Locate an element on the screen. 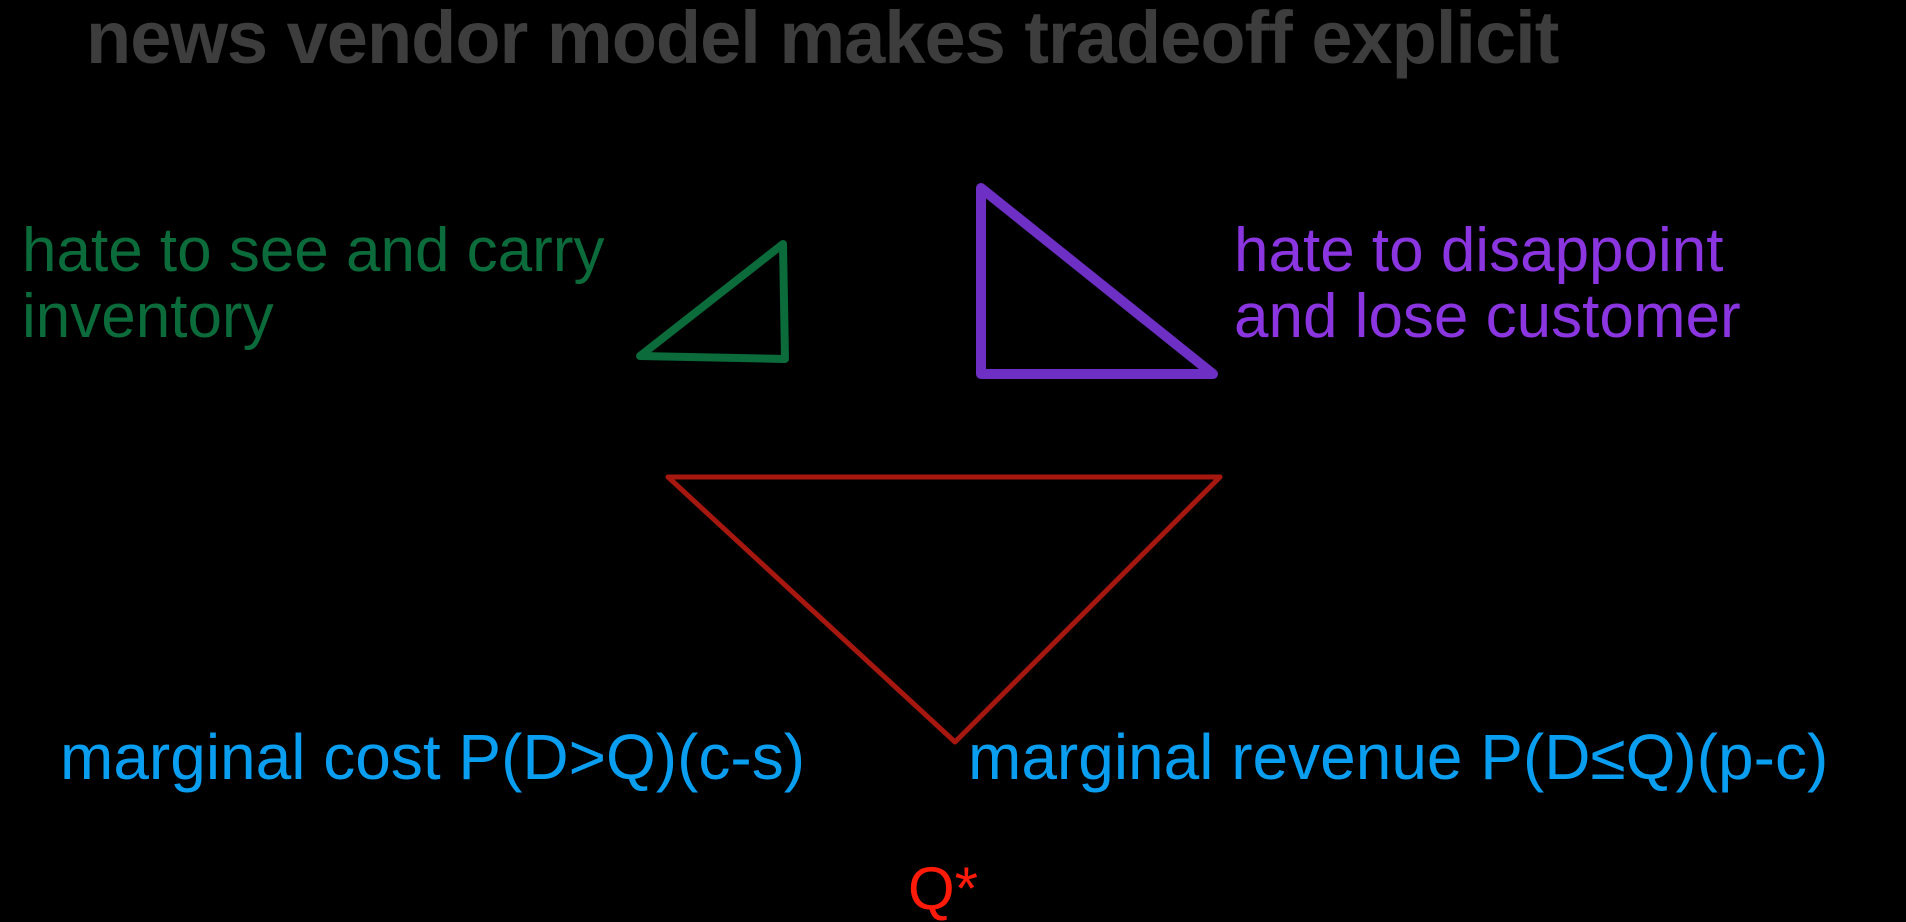 Image resolution: width=1906 pixels, height=922 pixels. purple-triangle is located at coordinates (1097, 281).